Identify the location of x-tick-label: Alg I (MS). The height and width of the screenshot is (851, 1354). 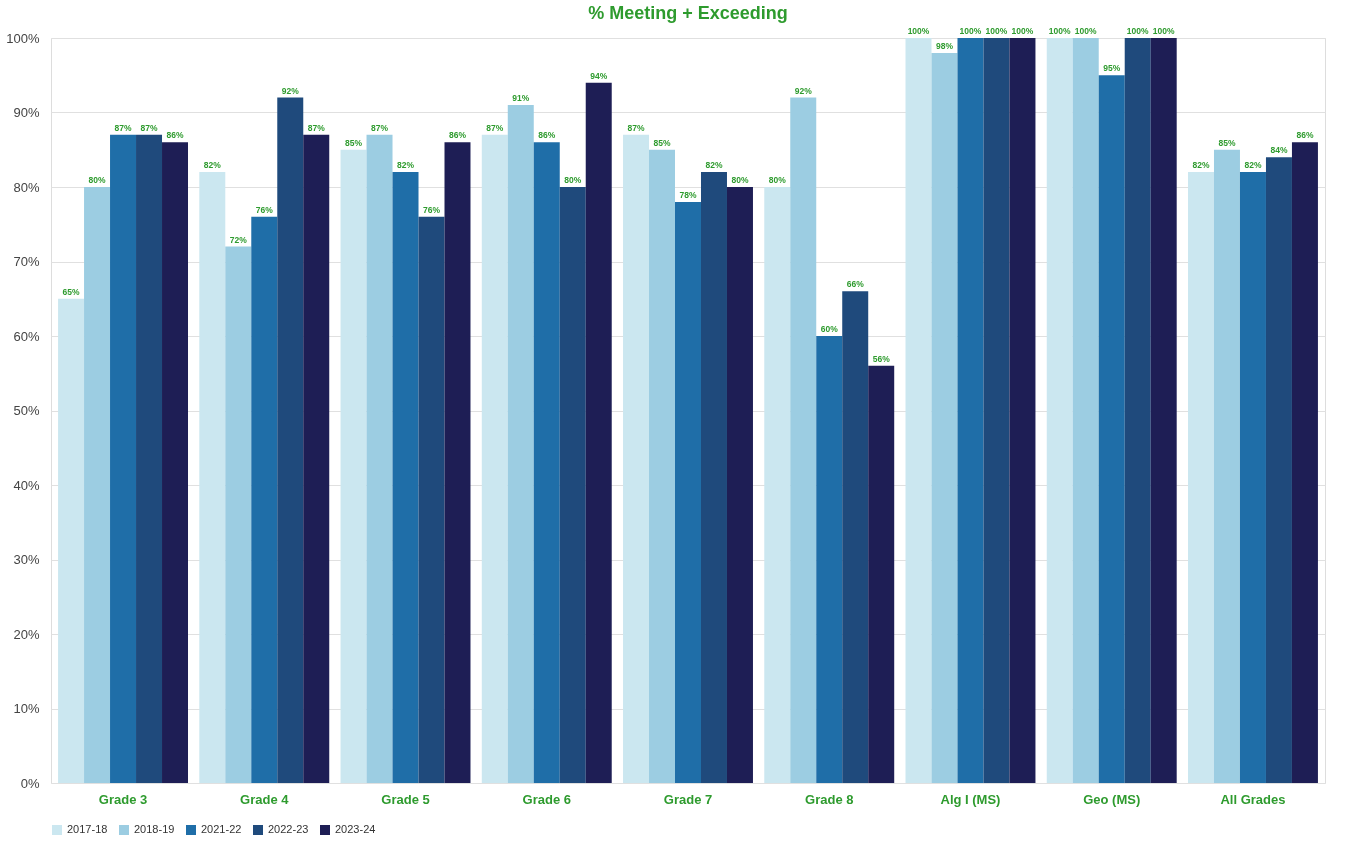
(970, 799).